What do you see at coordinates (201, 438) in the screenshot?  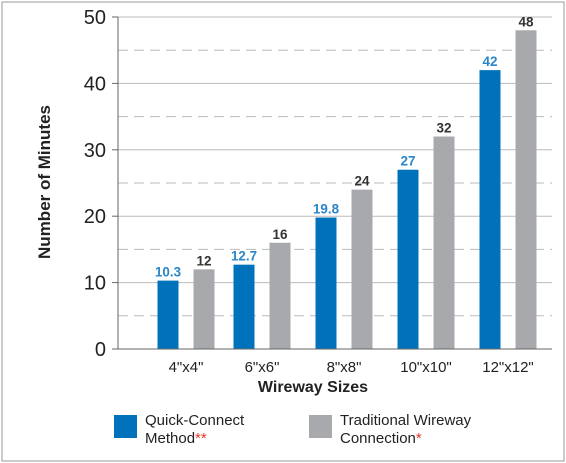 I see `legend-footnote-marker: **` at bounding box center [201, 438].